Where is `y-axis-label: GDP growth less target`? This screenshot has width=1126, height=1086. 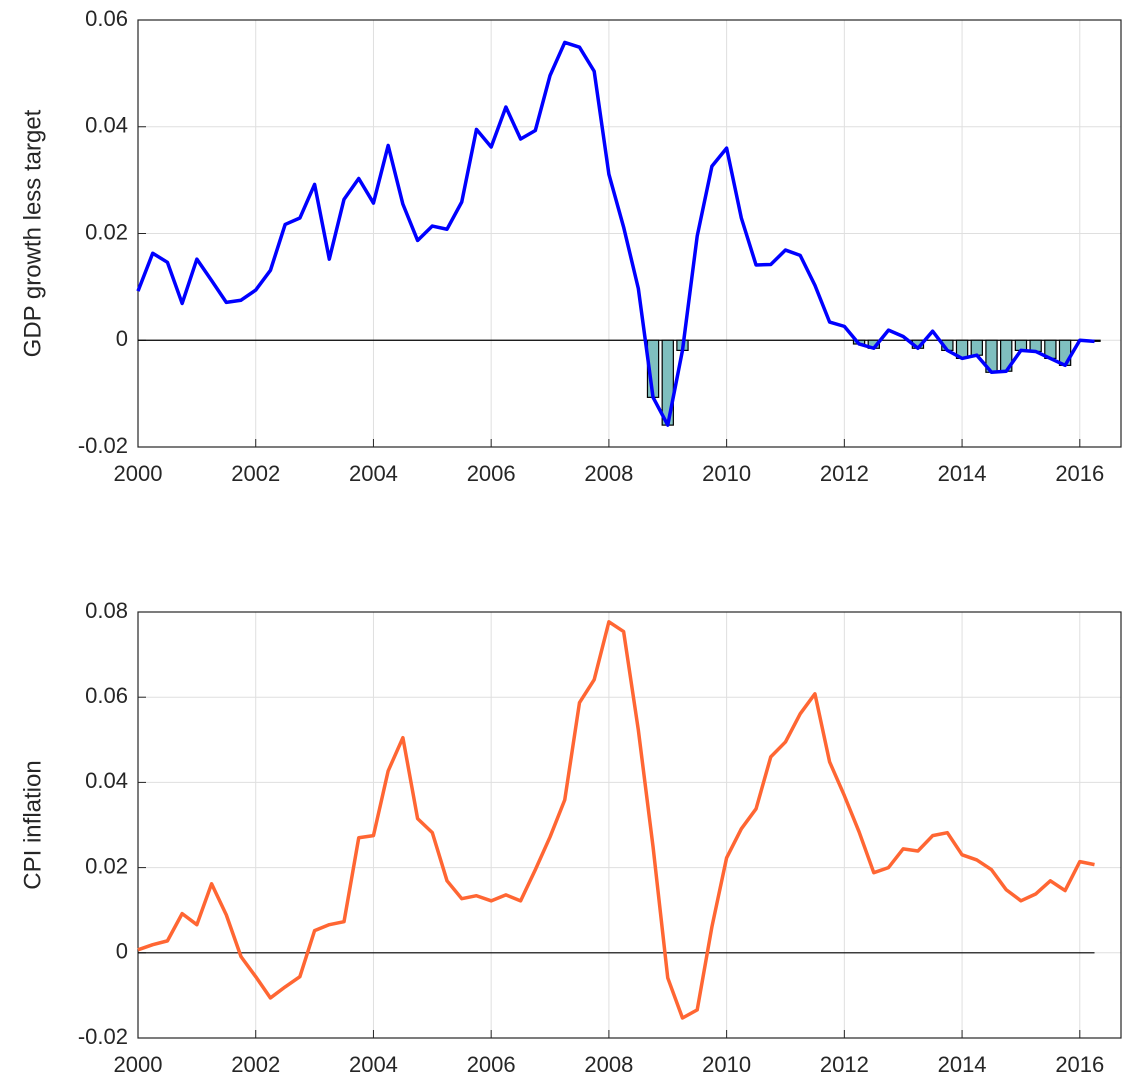 y-axis-label: GDP growth less target is located at coordinates (32, 233).